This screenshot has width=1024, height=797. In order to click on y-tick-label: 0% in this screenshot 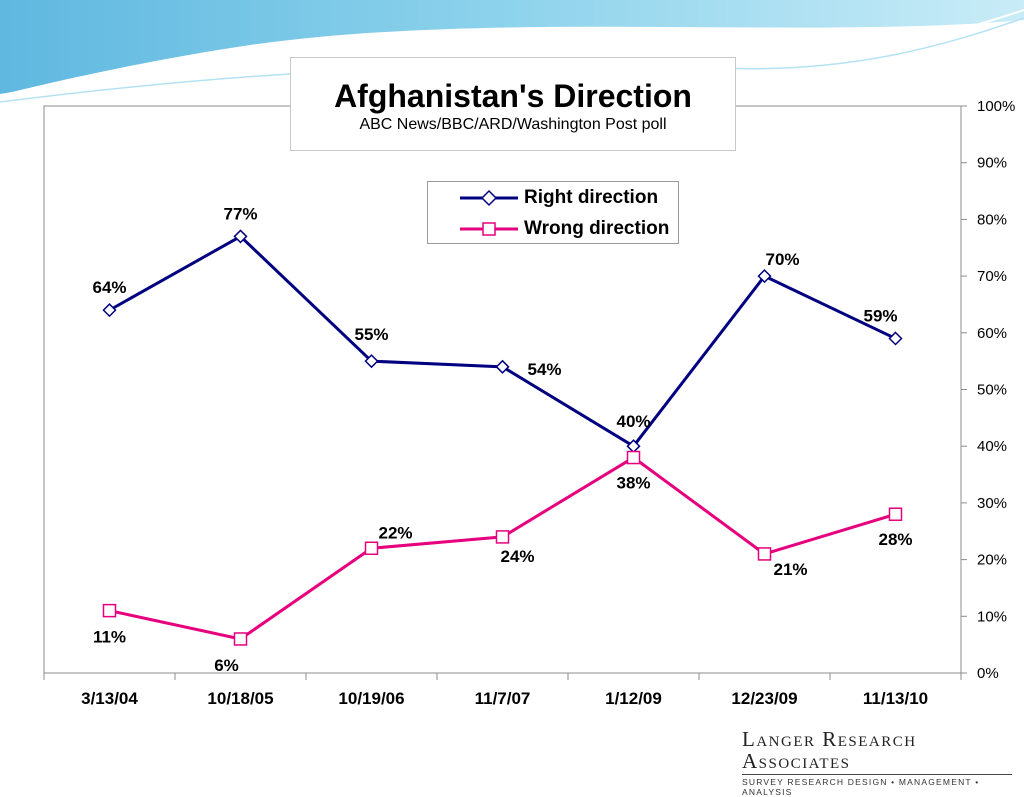, I will do `click(988, 673)`.